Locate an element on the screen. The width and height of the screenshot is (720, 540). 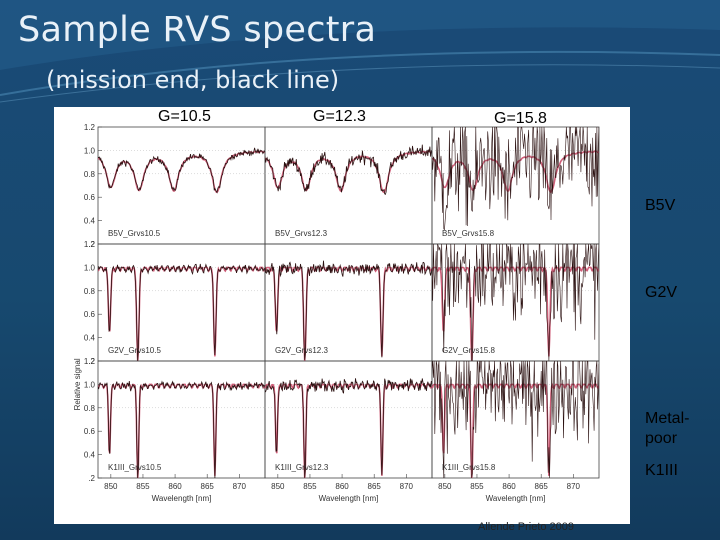
spectrum-panel-r0-c0: B5V_Grvs10.5 is located at coordinates (181, 185).